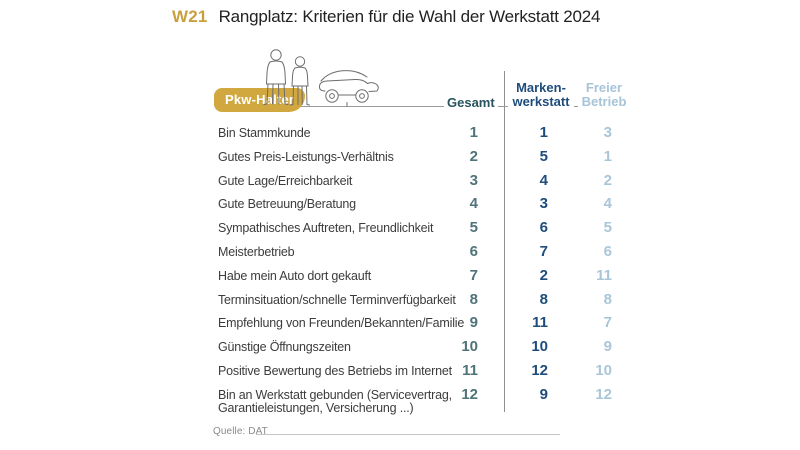 This screenshot has height=450, width=800. I want to click on table-row: Bin Stammkunde 1 1 3, so click(424, 133).